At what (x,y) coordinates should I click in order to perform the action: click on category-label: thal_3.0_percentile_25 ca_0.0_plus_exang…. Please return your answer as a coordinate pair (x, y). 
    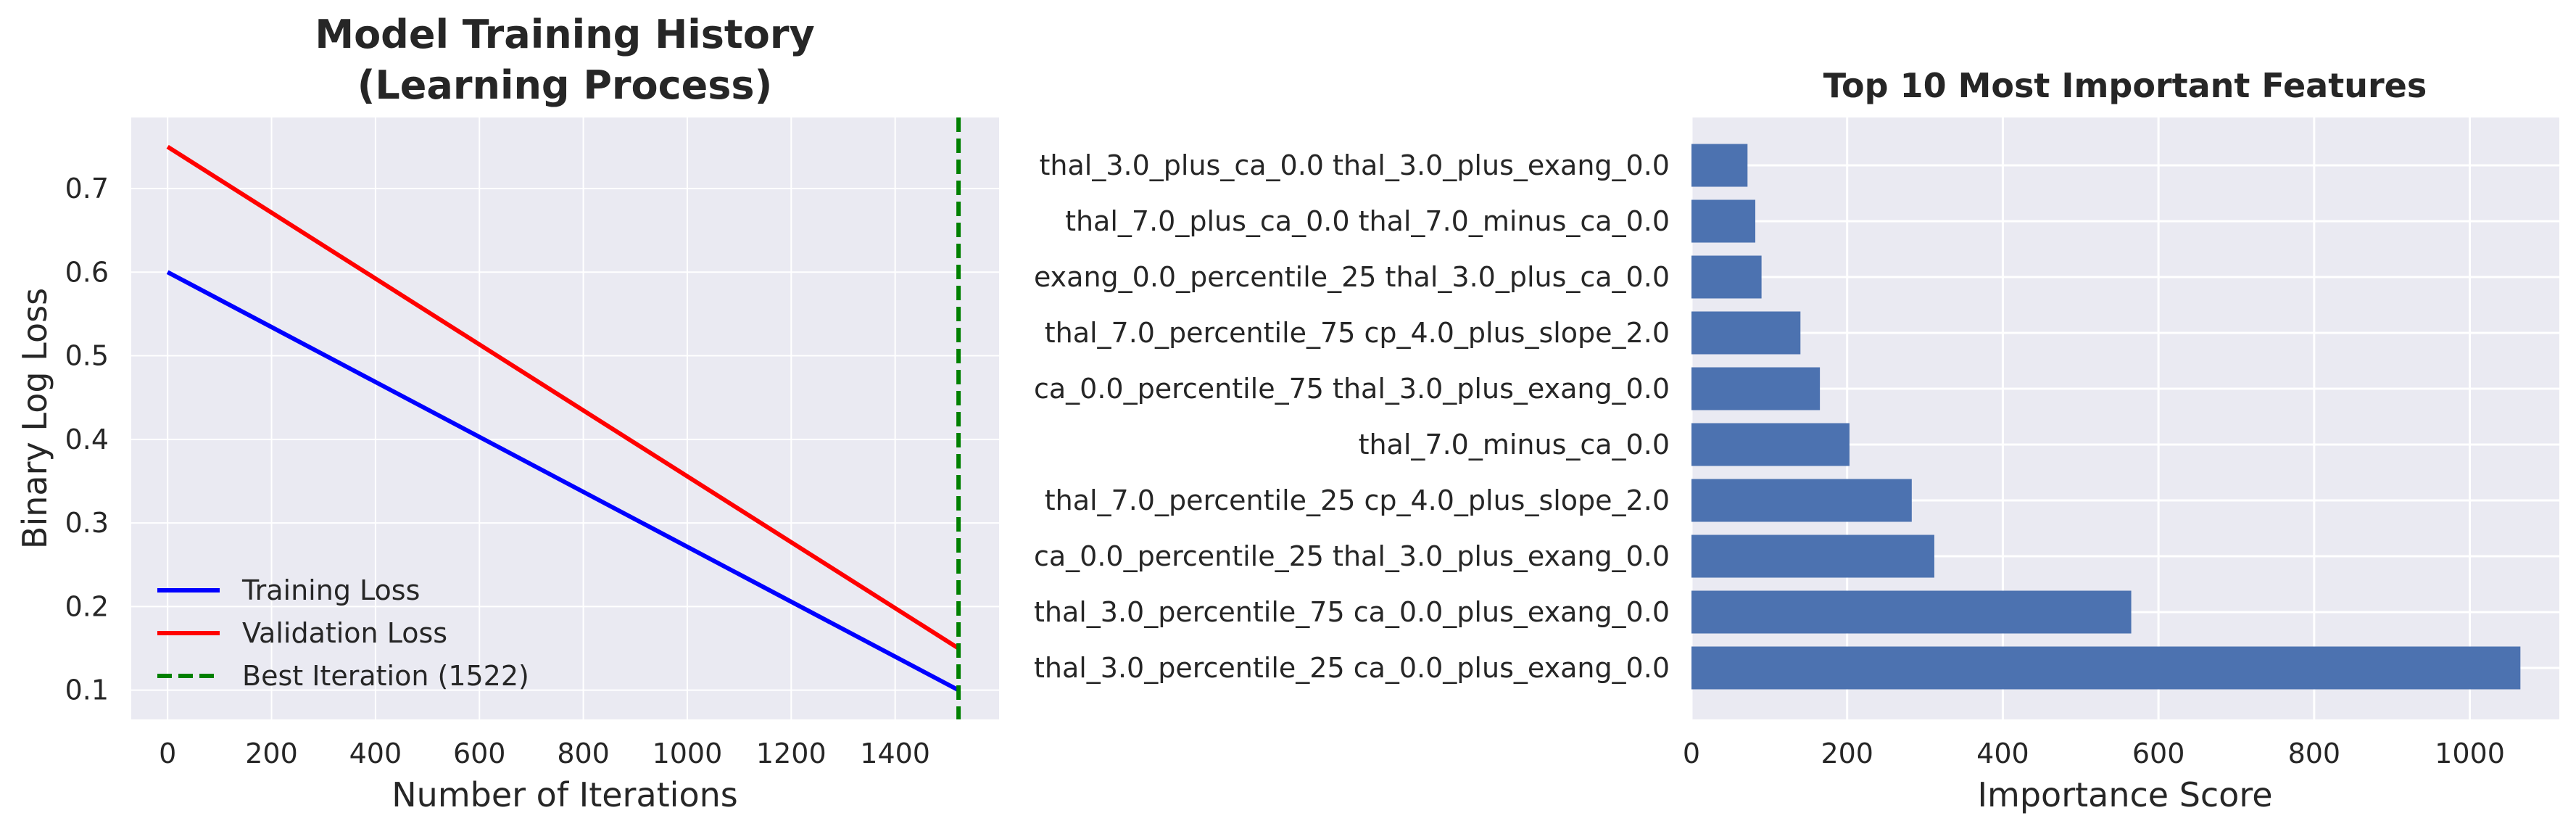
    Looking at the image, I should click on (1352, 668).